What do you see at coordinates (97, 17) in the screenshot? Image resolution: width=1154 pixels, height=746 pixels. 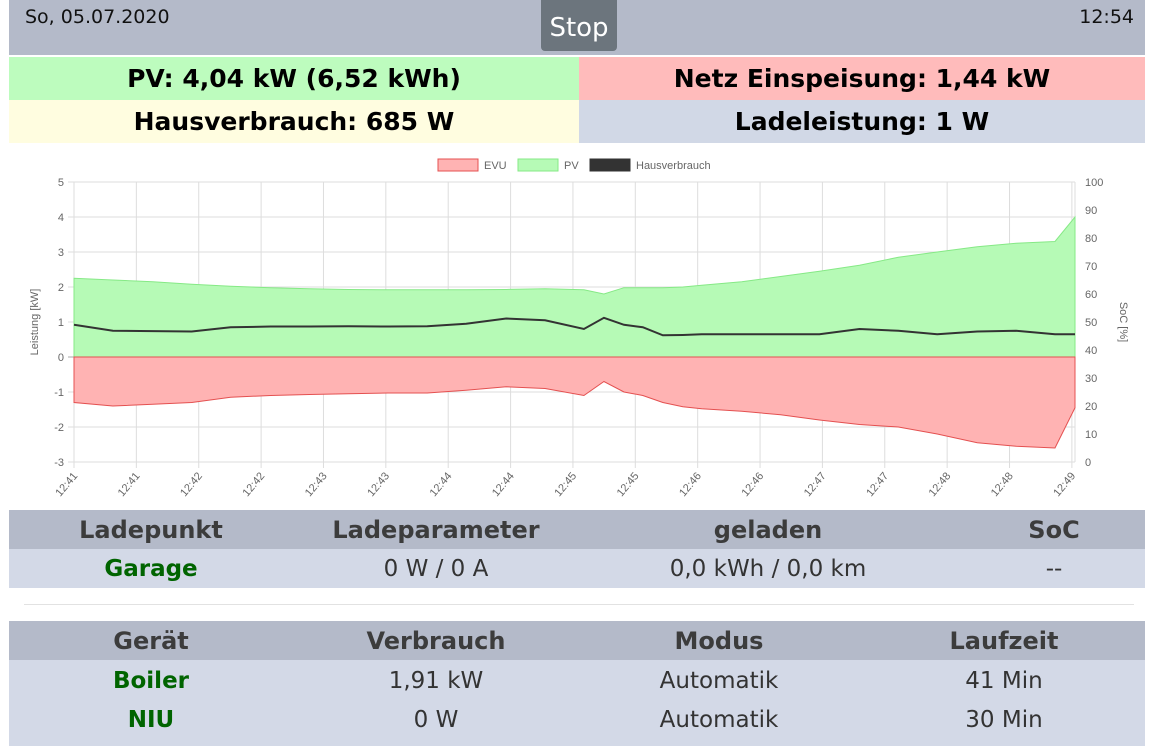 I see `current-date: So, 05.07.2020` at bounding box center [97, 17].